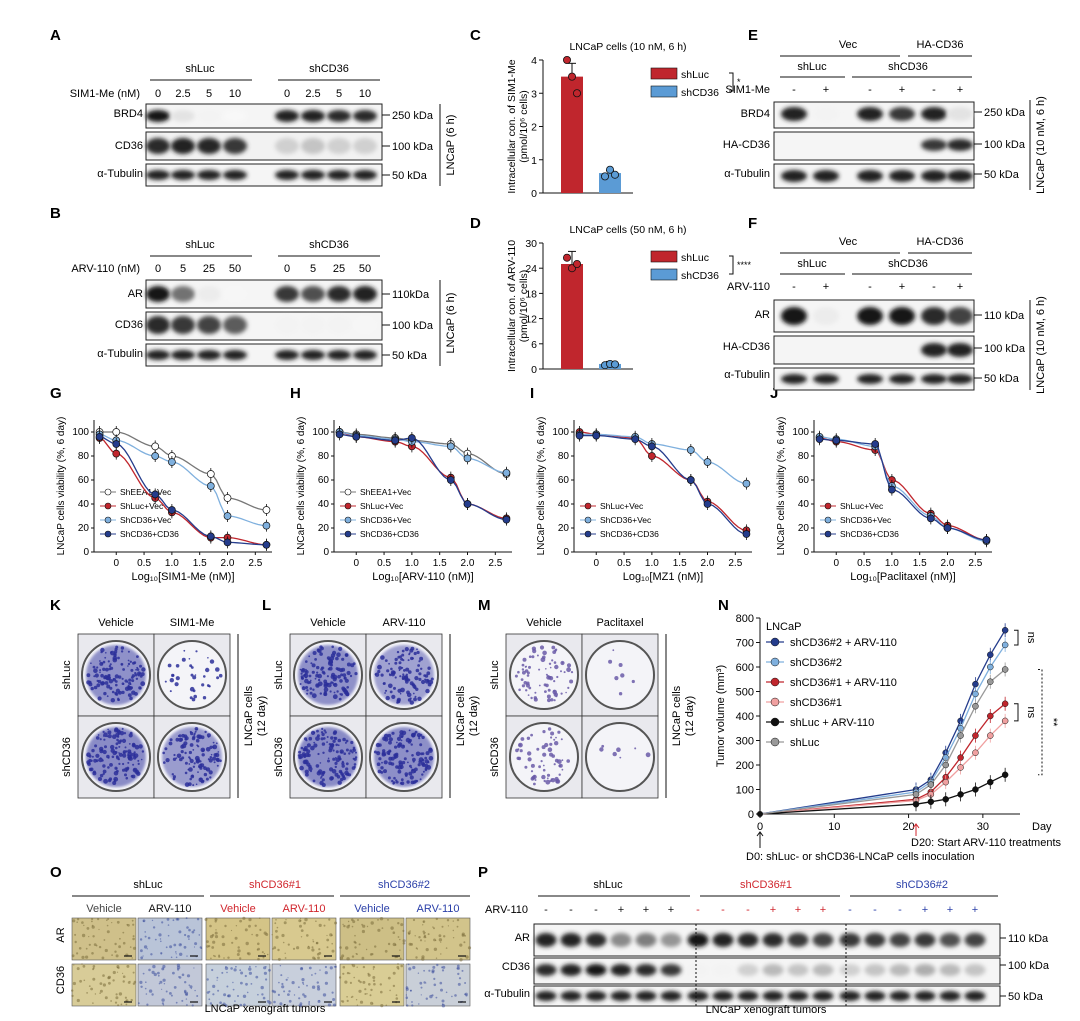  I want to click on band-tubulin, so click(723, 996).